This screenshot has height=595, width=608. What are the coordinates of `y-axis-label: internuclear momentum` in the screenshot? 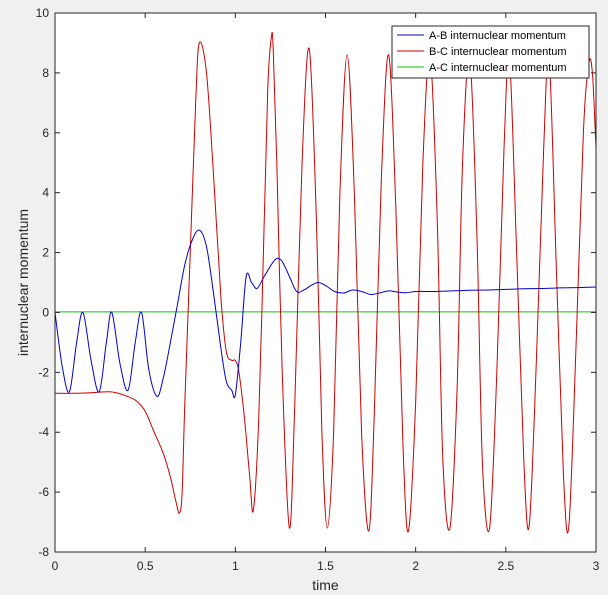 It's located at (23, 282).